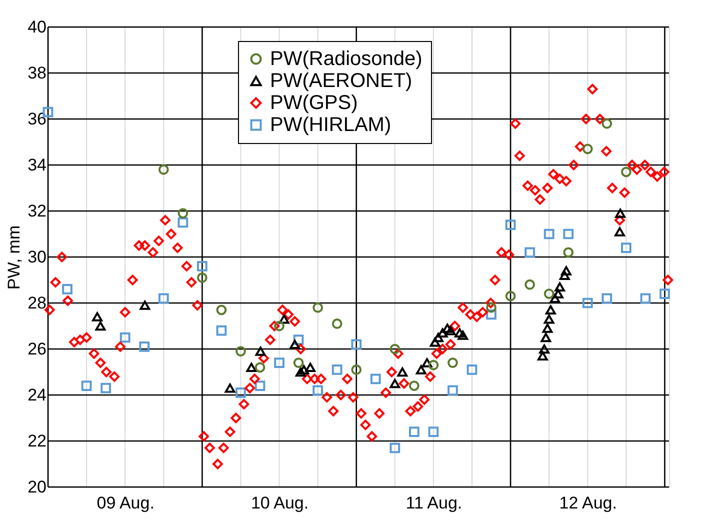 The image size is (712, 527). Describe the element at coordinates (37, 27) in the screenshot. I see `y-tick-label: 40` at that location.